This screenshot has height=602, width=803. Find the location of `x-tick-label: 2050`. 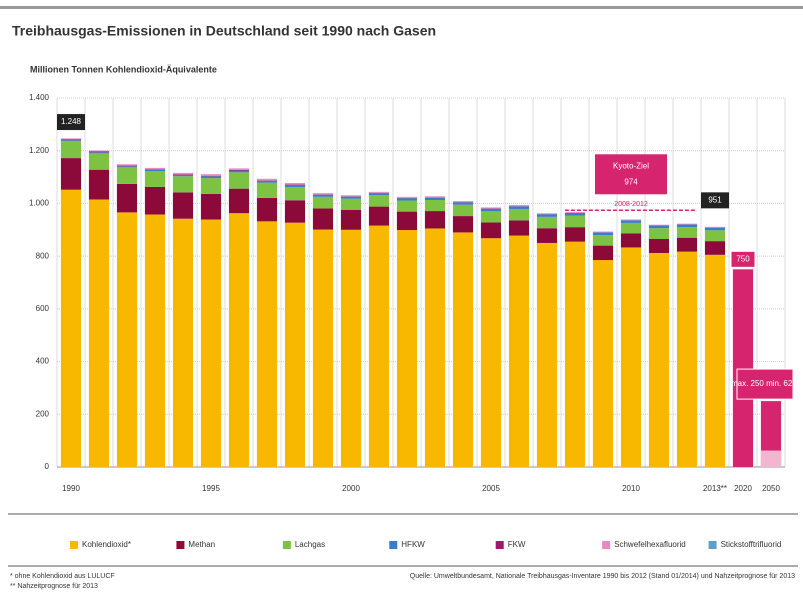

x-tick-label: 2050 is located at coordinates (771, 488).